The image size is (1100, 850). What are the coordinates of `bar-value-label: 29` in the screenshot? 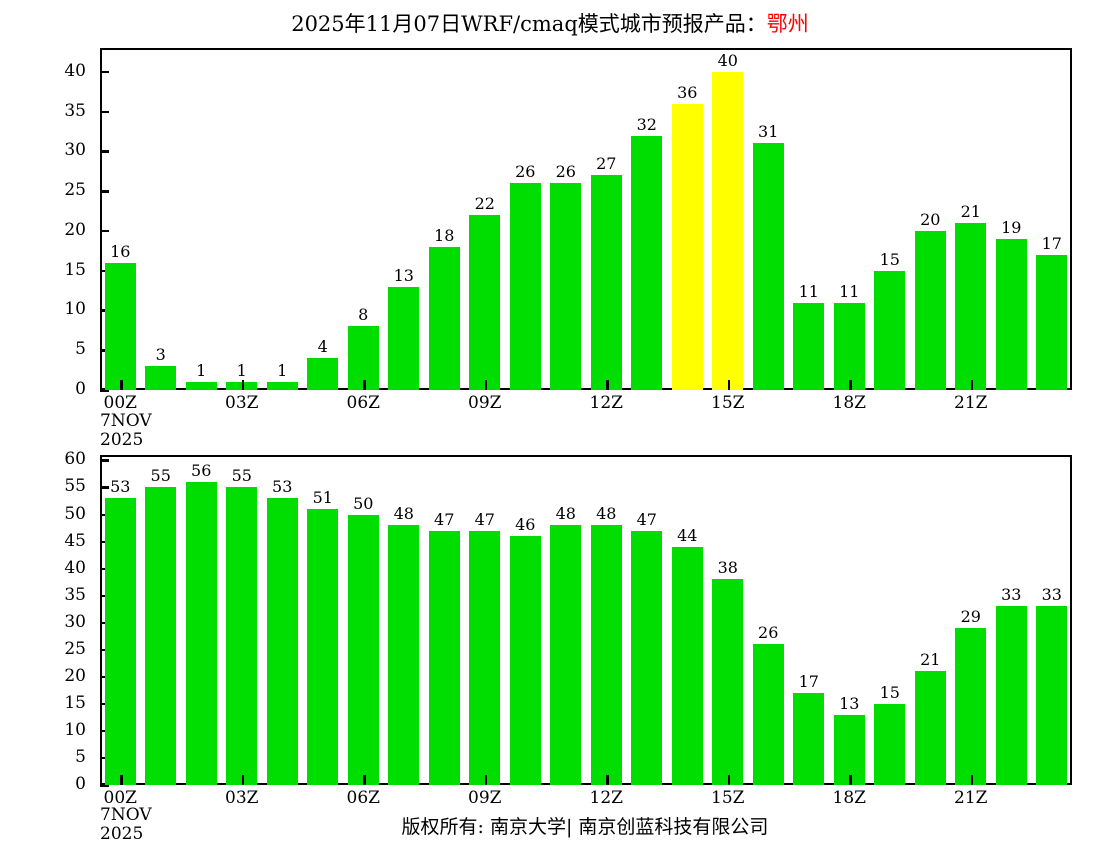 It's located at (970, 617).